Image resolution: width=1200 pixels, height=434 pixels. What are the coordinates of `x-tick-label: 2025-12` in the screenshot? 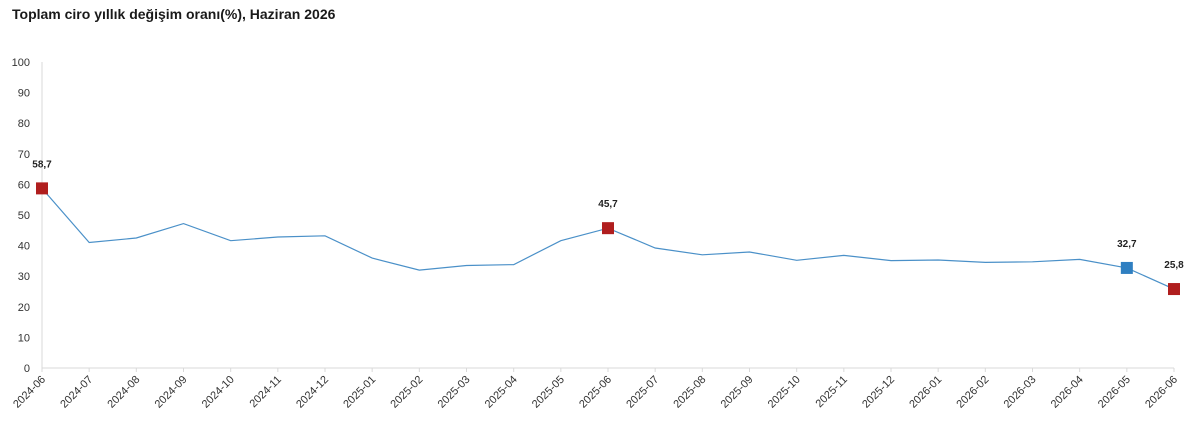 It's located at (878, 392).